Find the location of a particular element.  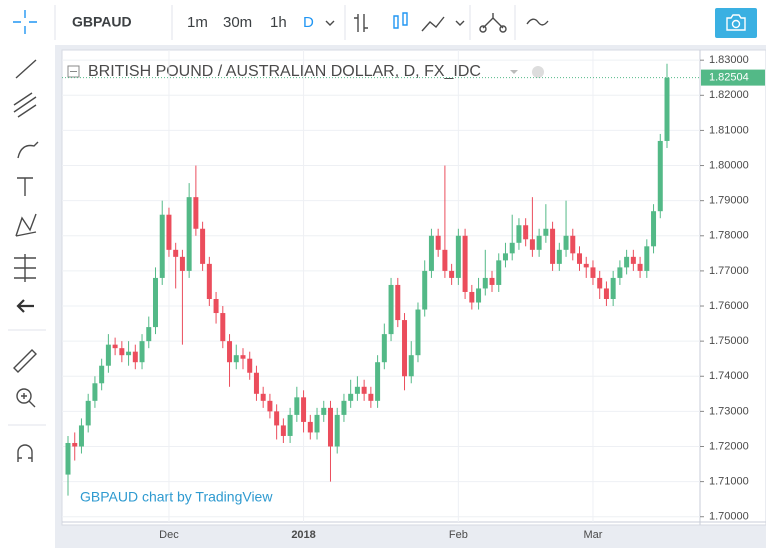

interval: 30m is located at coordinates (237, 22).